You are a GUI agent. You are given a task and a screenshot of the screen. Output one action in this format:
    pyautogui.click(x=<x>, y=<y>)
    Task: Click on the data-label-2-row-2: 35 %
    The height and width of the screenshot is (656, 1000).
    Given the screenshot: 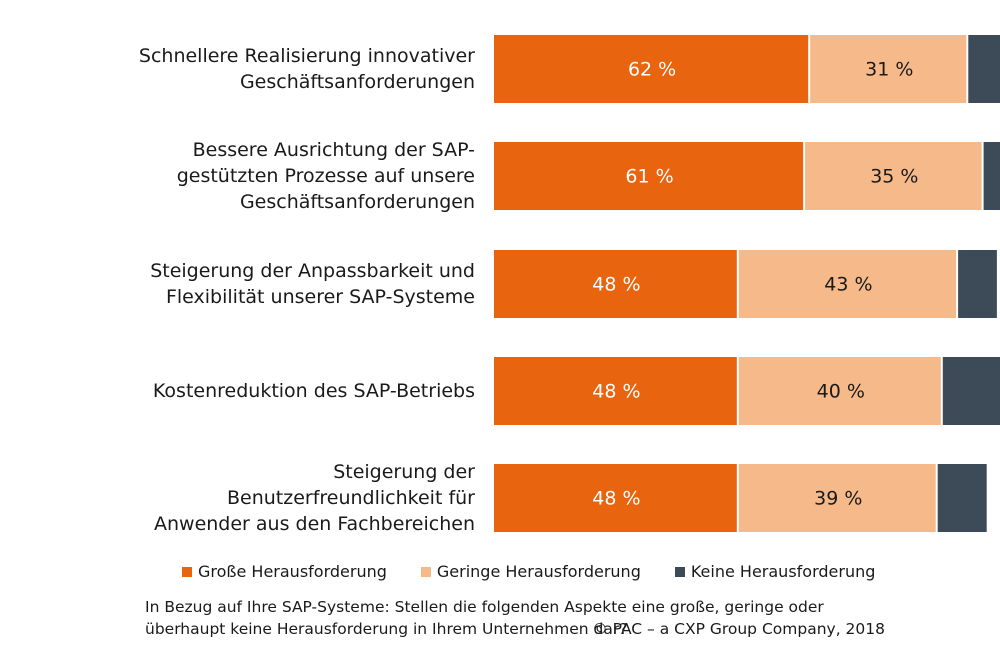 What is the action you would take?
    pyautogui.click(x=894, y=177)
    